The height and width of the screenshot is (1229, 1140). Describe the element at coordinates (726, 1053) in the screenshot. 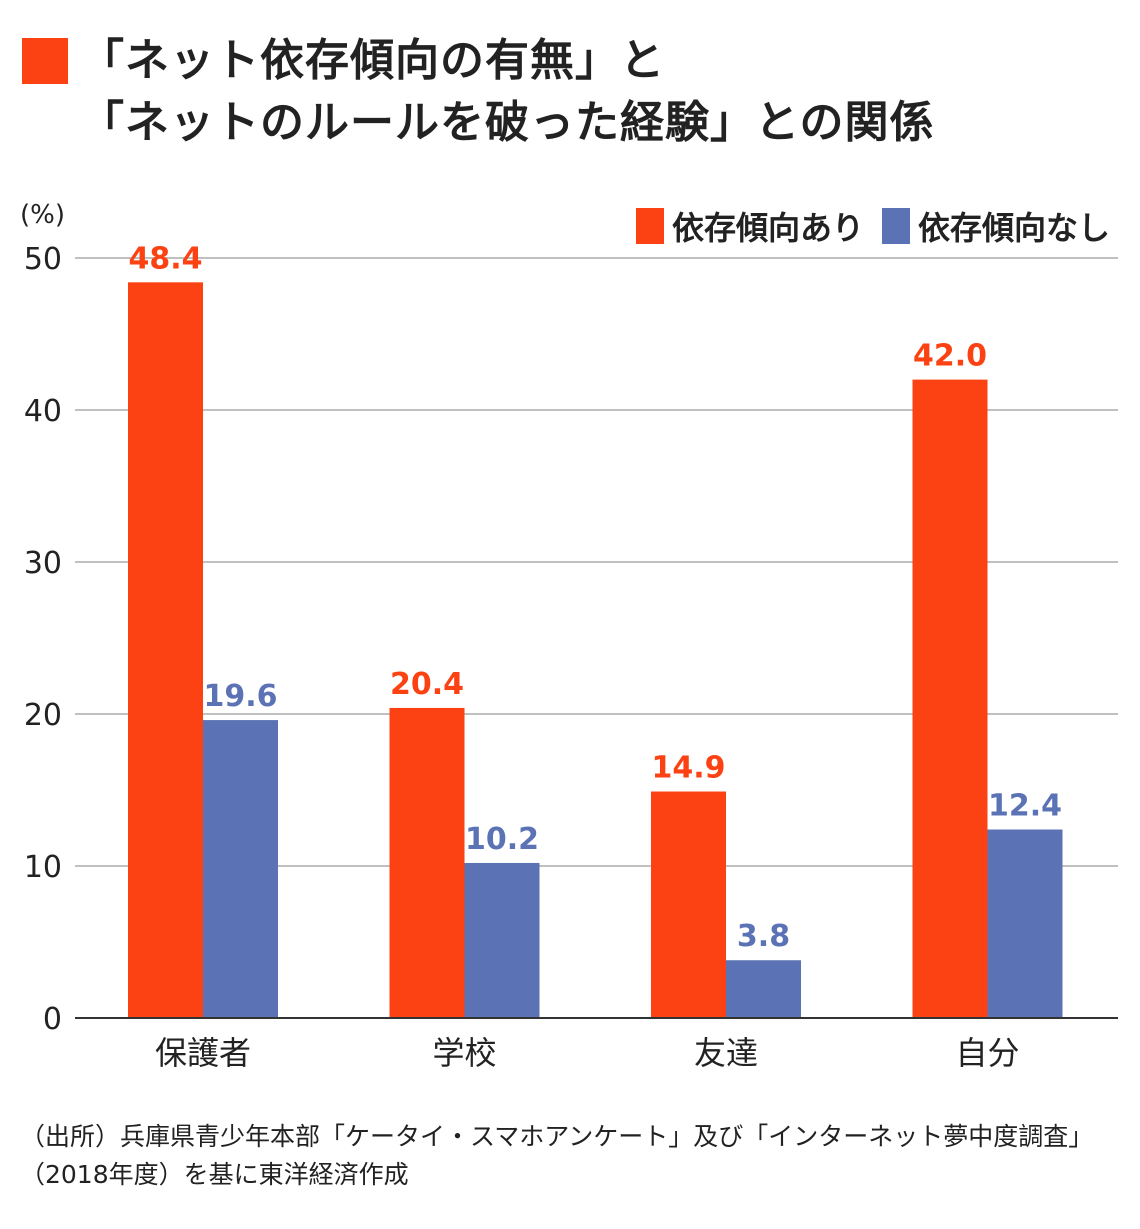

I see `x-tick-label: 友達` at that location.